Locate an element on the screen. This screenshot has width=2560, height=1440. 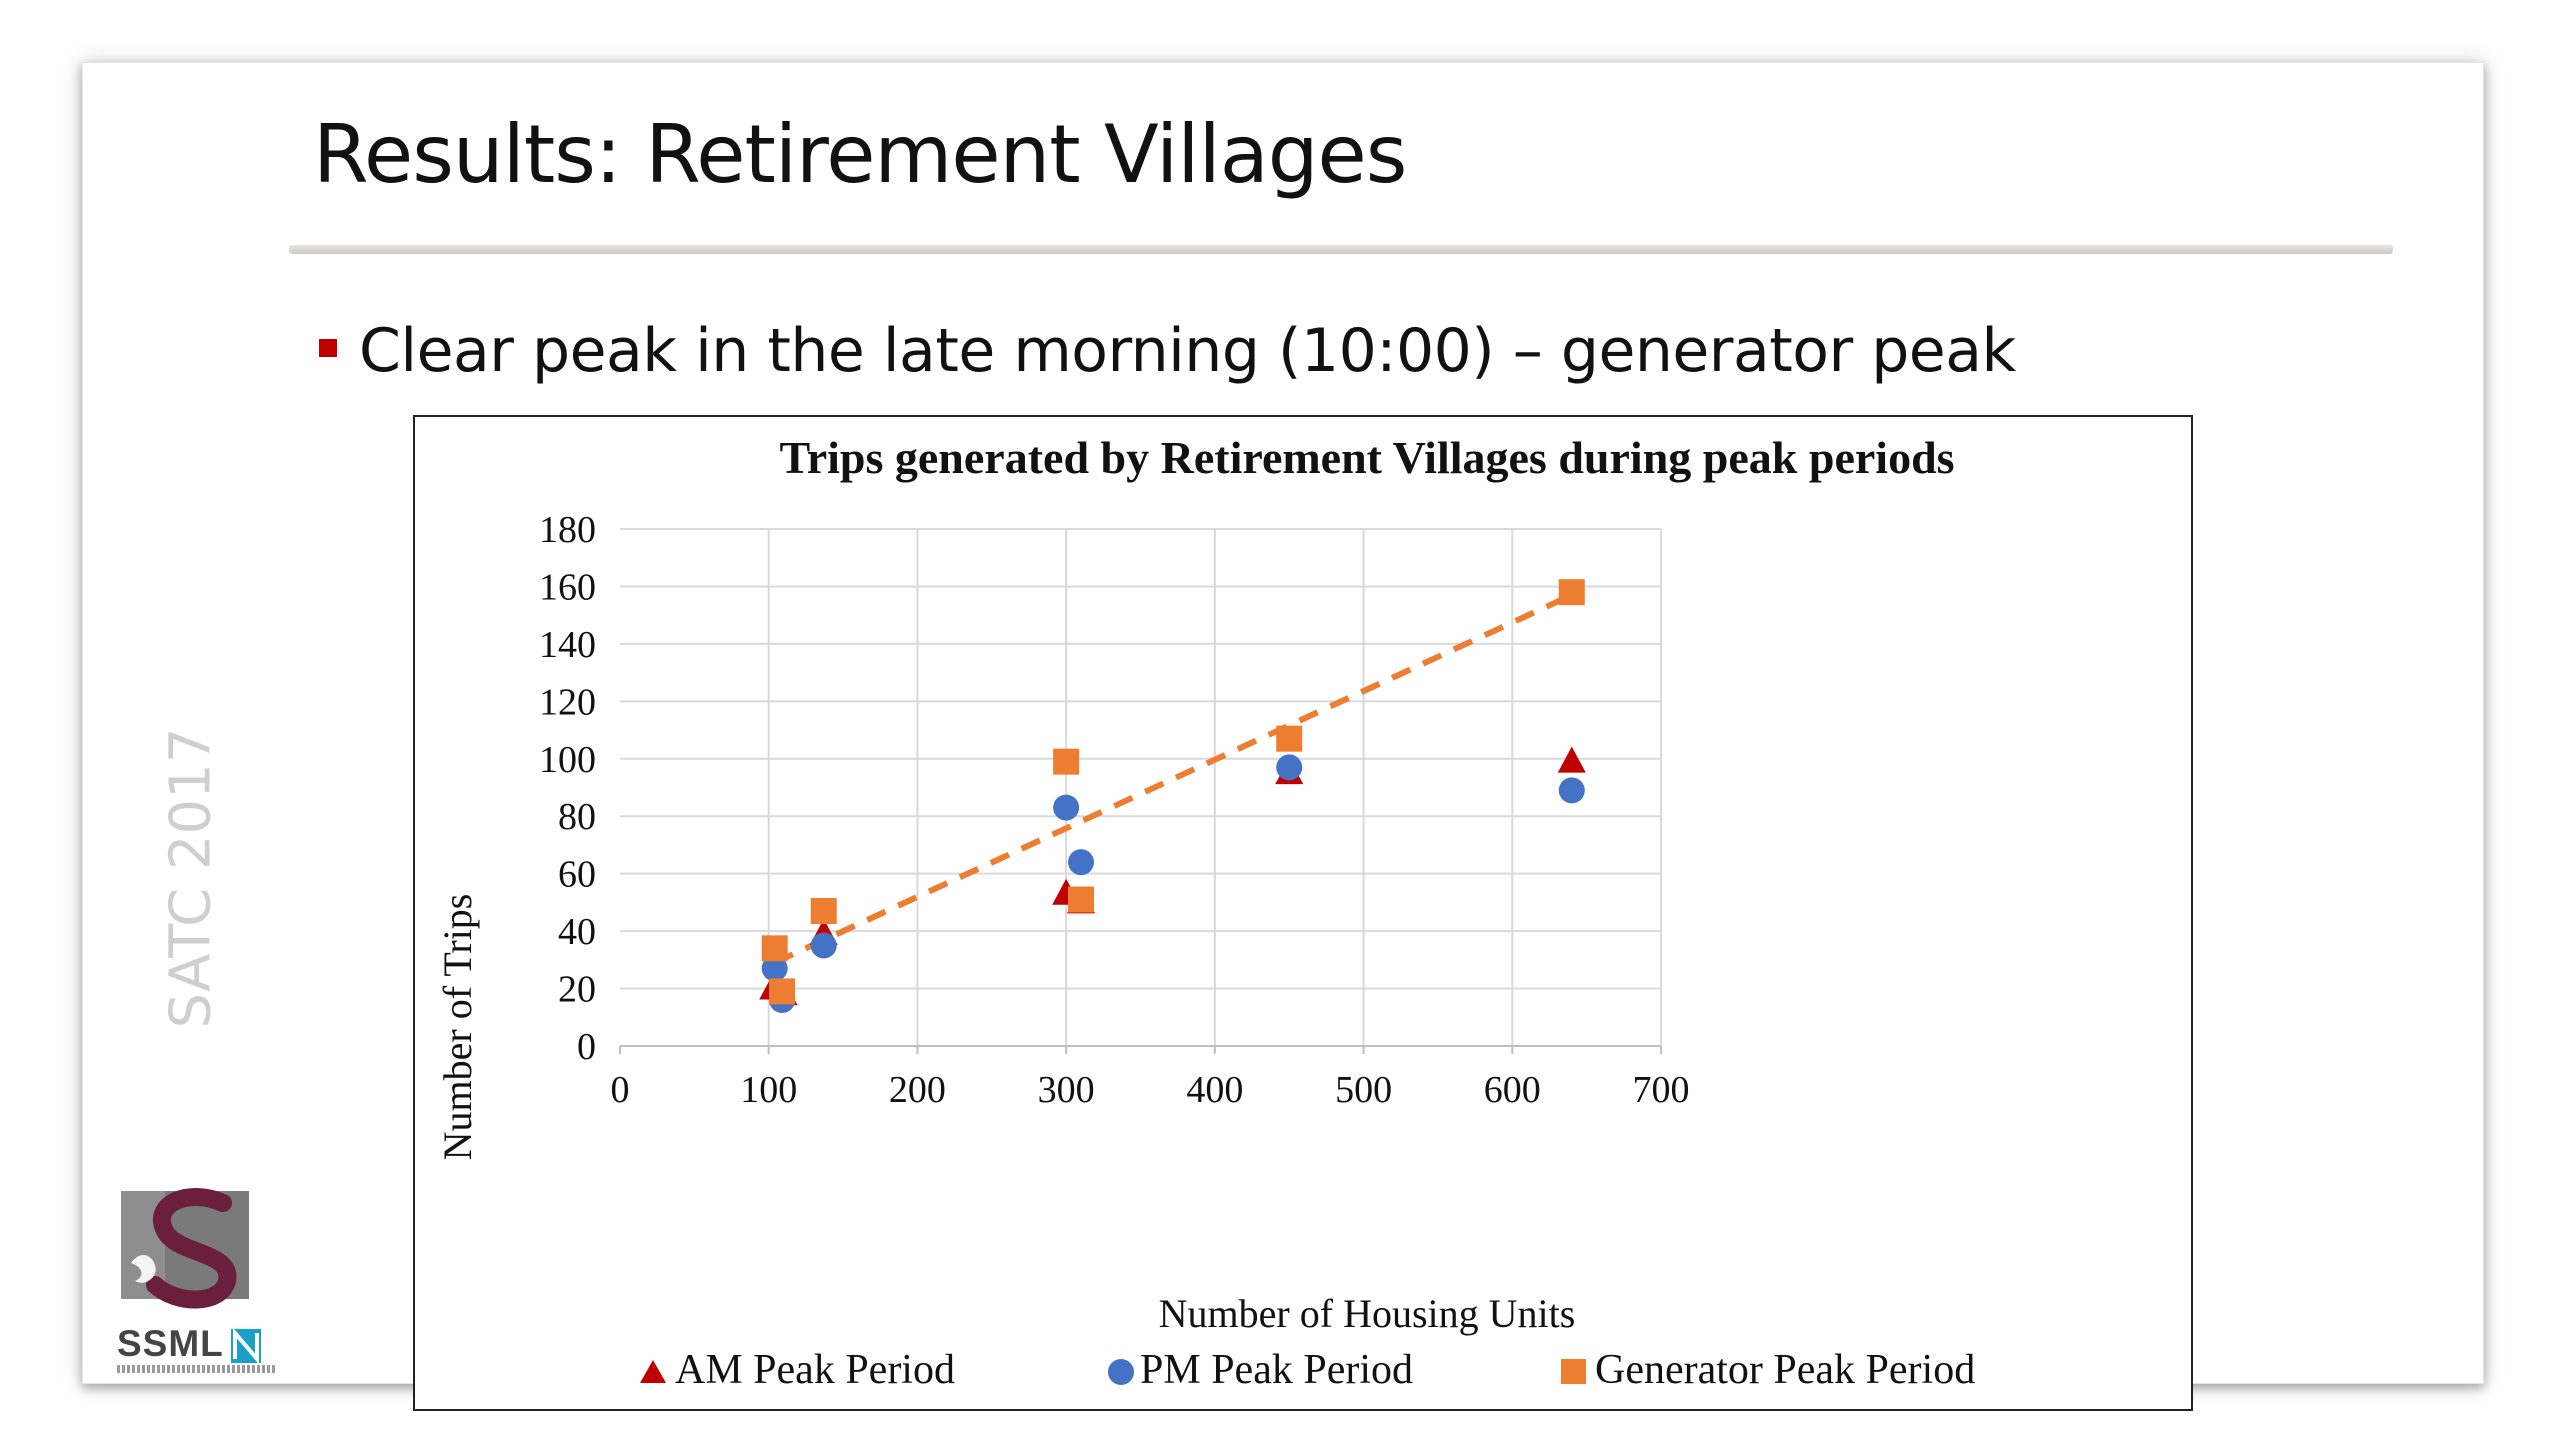
data-markers is located at coordinates (1172, 796).